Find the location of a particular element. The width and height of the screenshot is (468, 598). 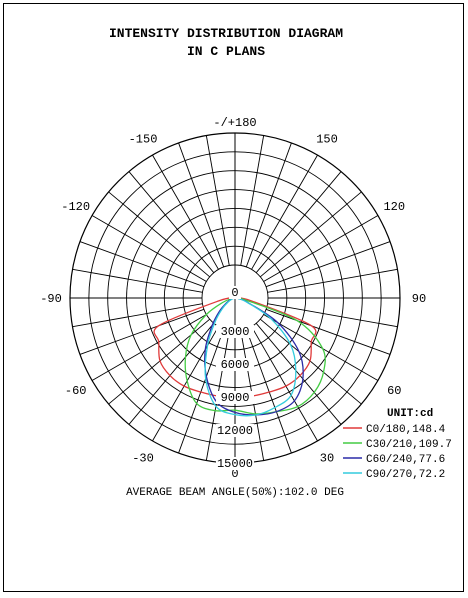

angle-label: -30 is located at coordinates (143, 458).